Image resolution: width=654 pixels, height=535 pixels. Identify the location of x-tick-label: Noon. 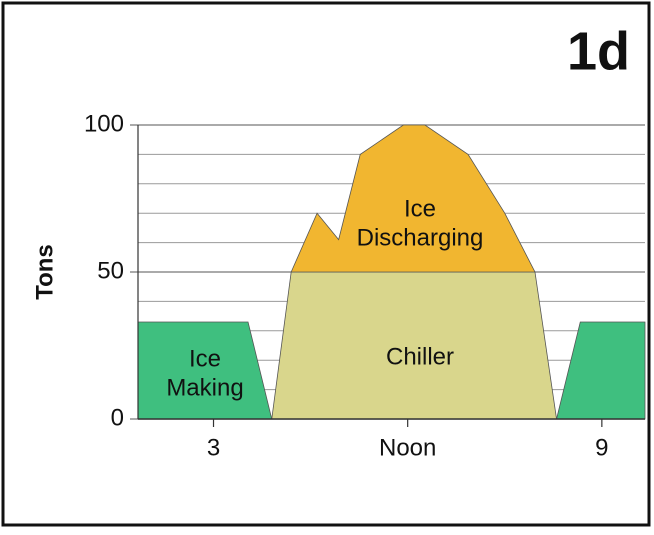
(407, 447).